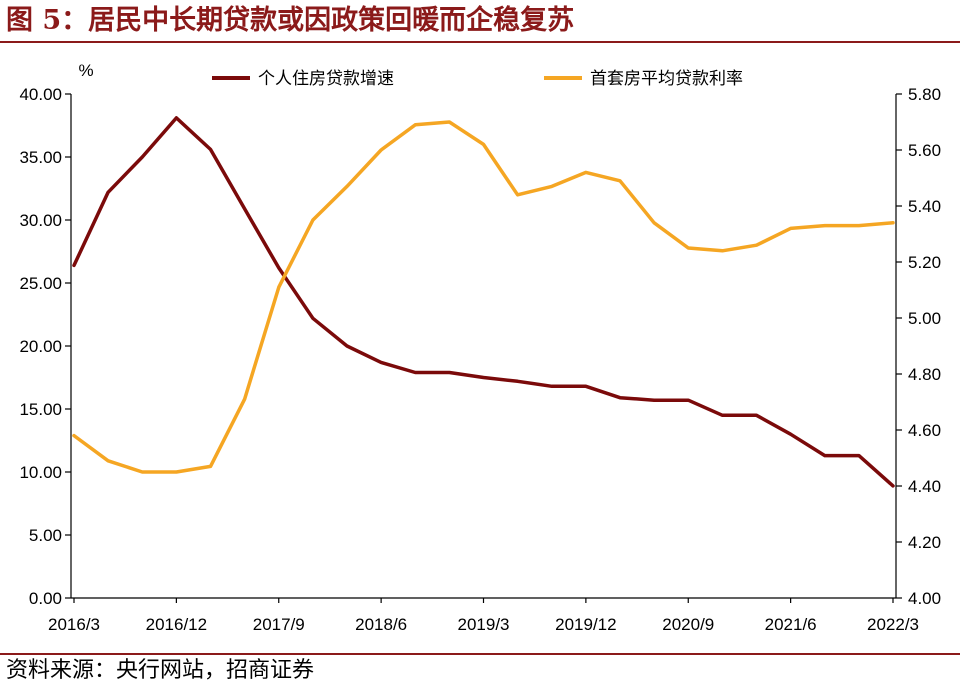 The width and height of the screenshot is (960, 689). Describe the element at coordinates (924, 598) in the screenshot. I see `y-right-tick-label: 4.00` at that location.